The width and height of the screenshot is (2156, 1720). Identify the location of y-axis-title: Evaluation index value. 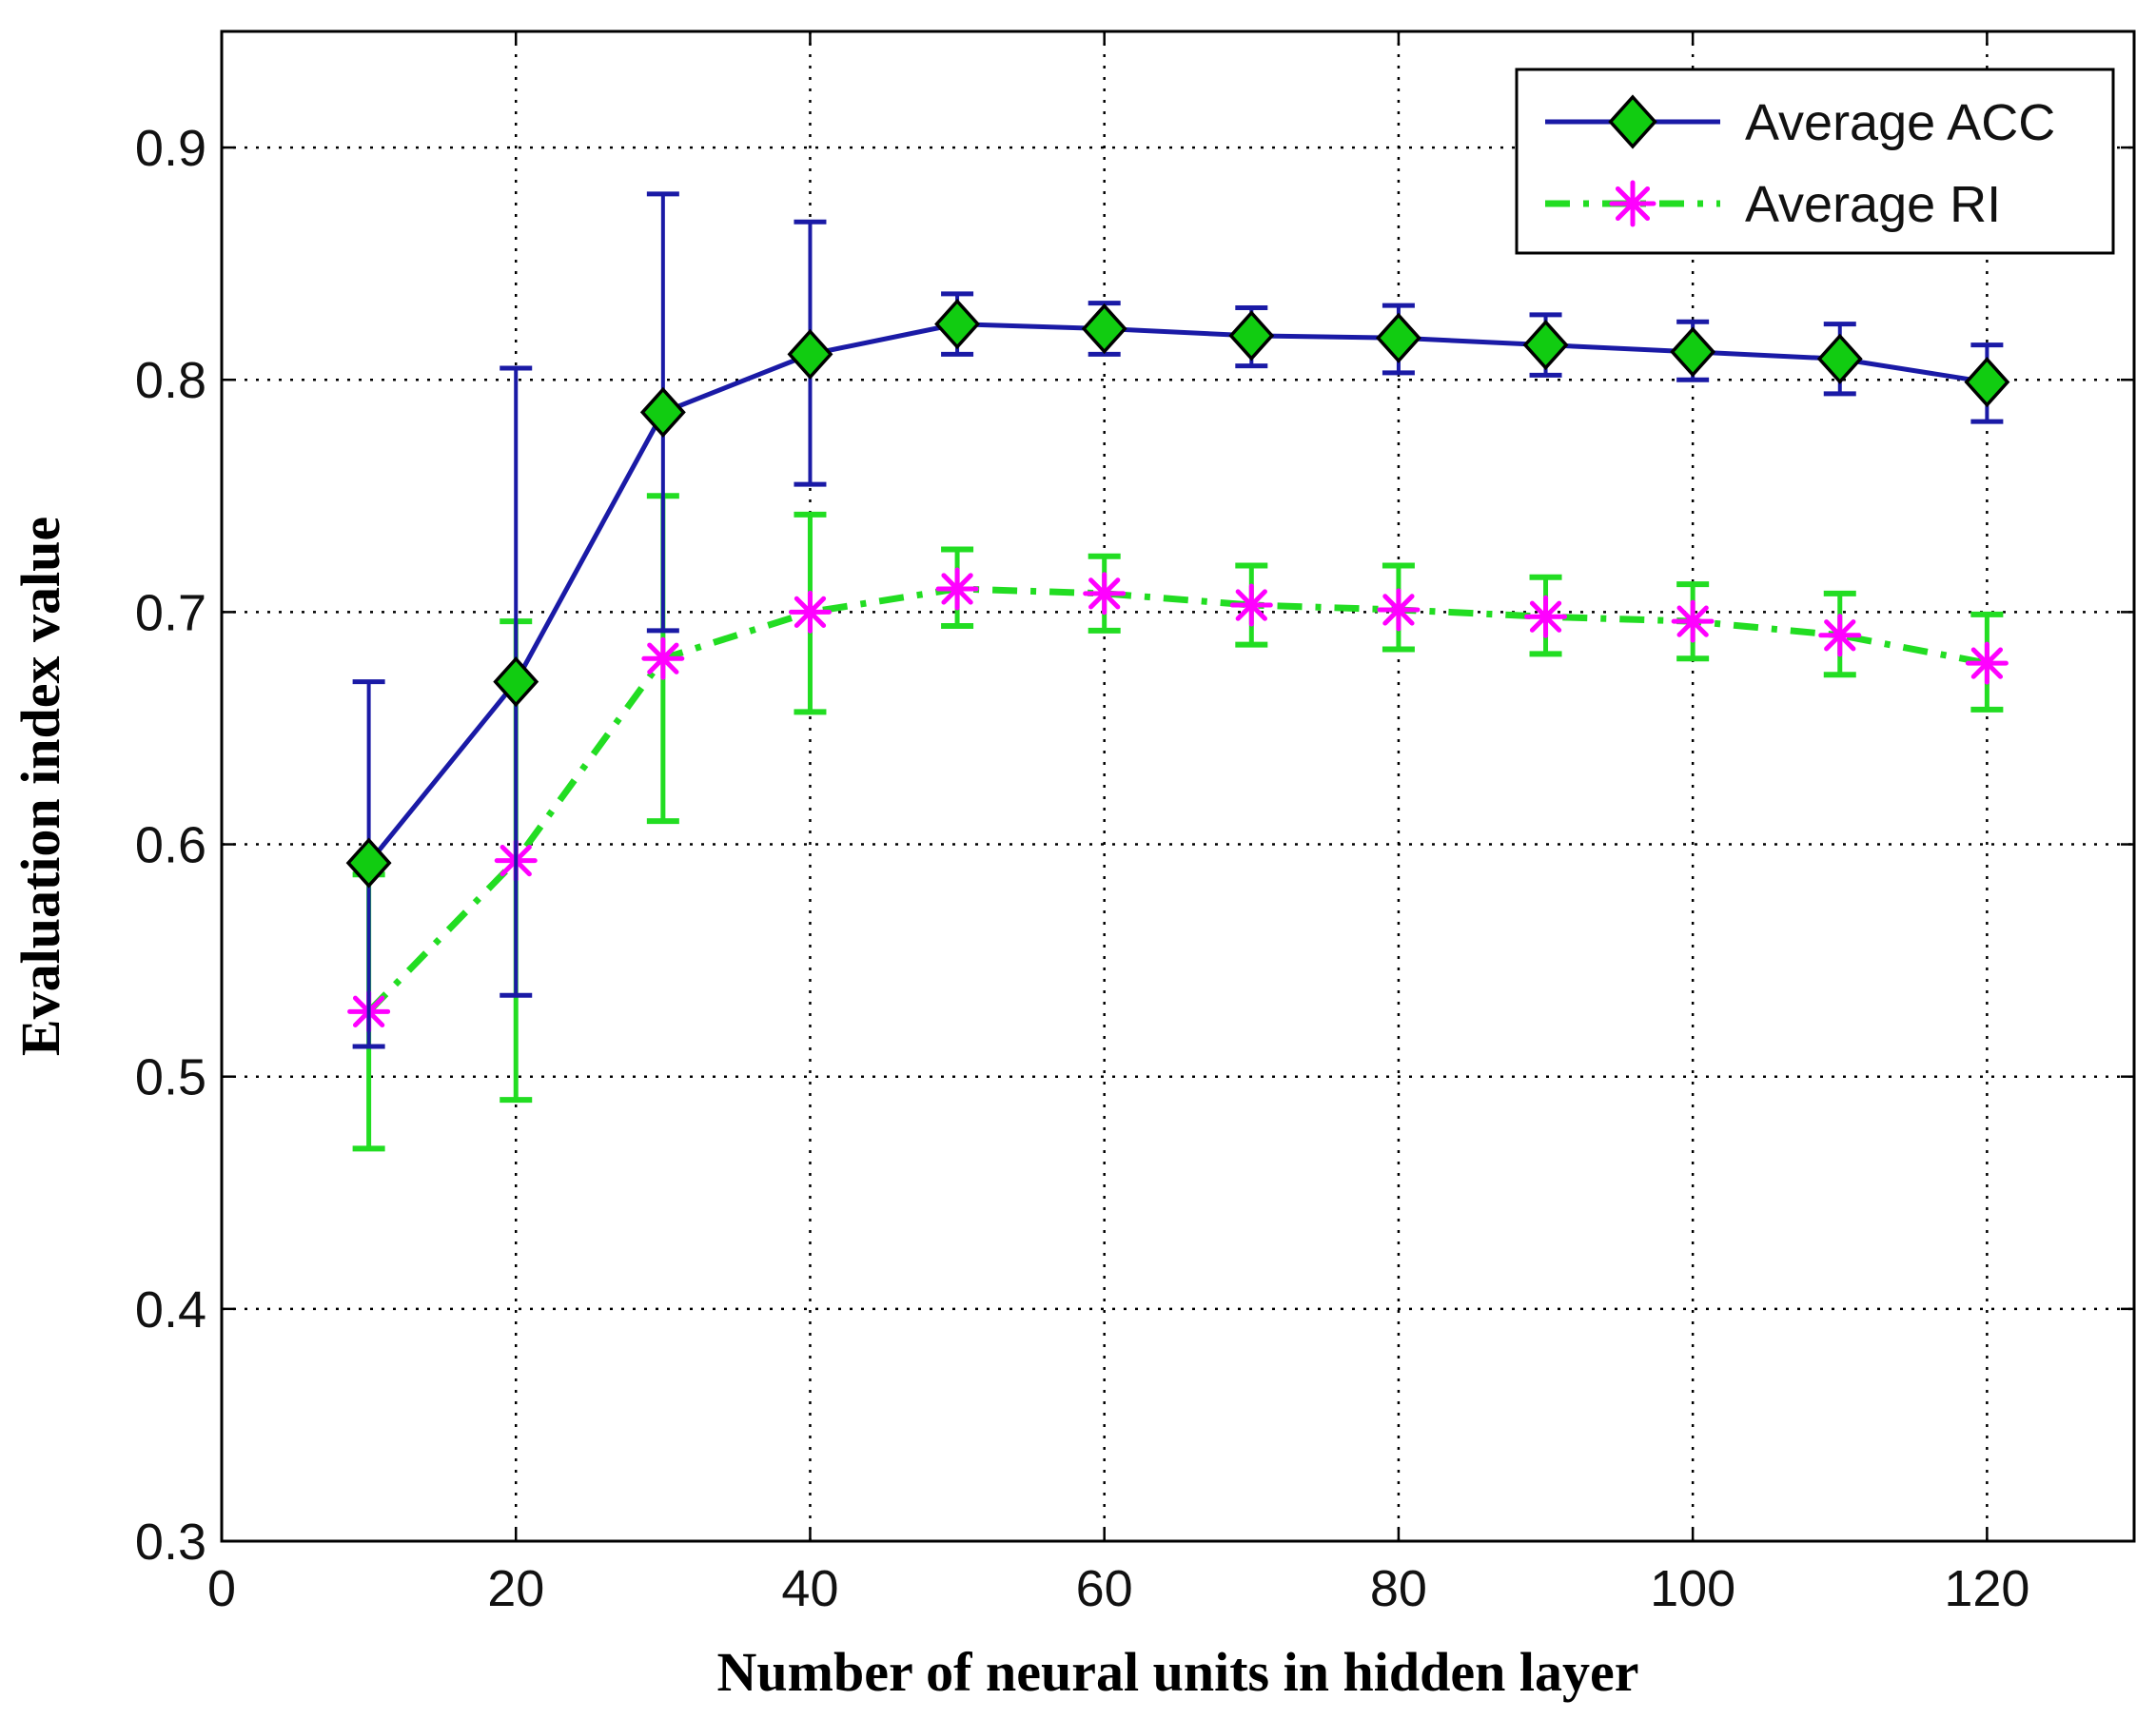
(40, 786).